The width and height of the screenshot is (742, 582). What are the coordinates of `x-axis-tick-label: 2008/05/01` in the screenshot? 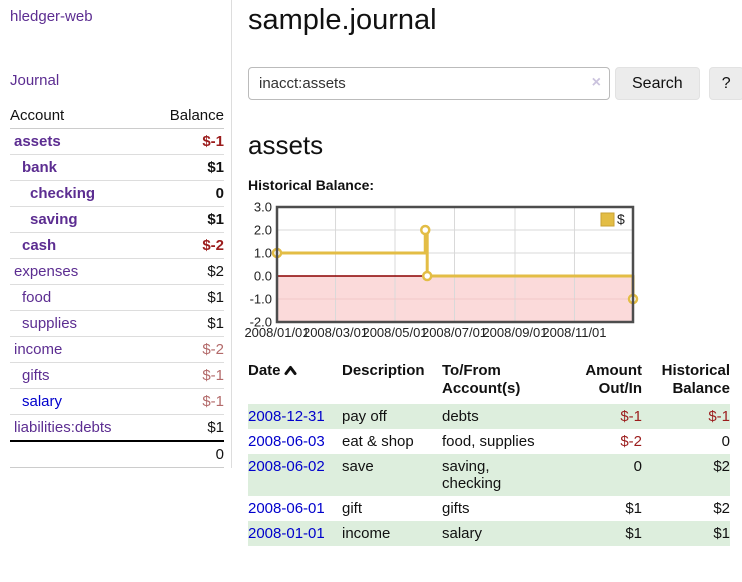 It's located at (394, 332).